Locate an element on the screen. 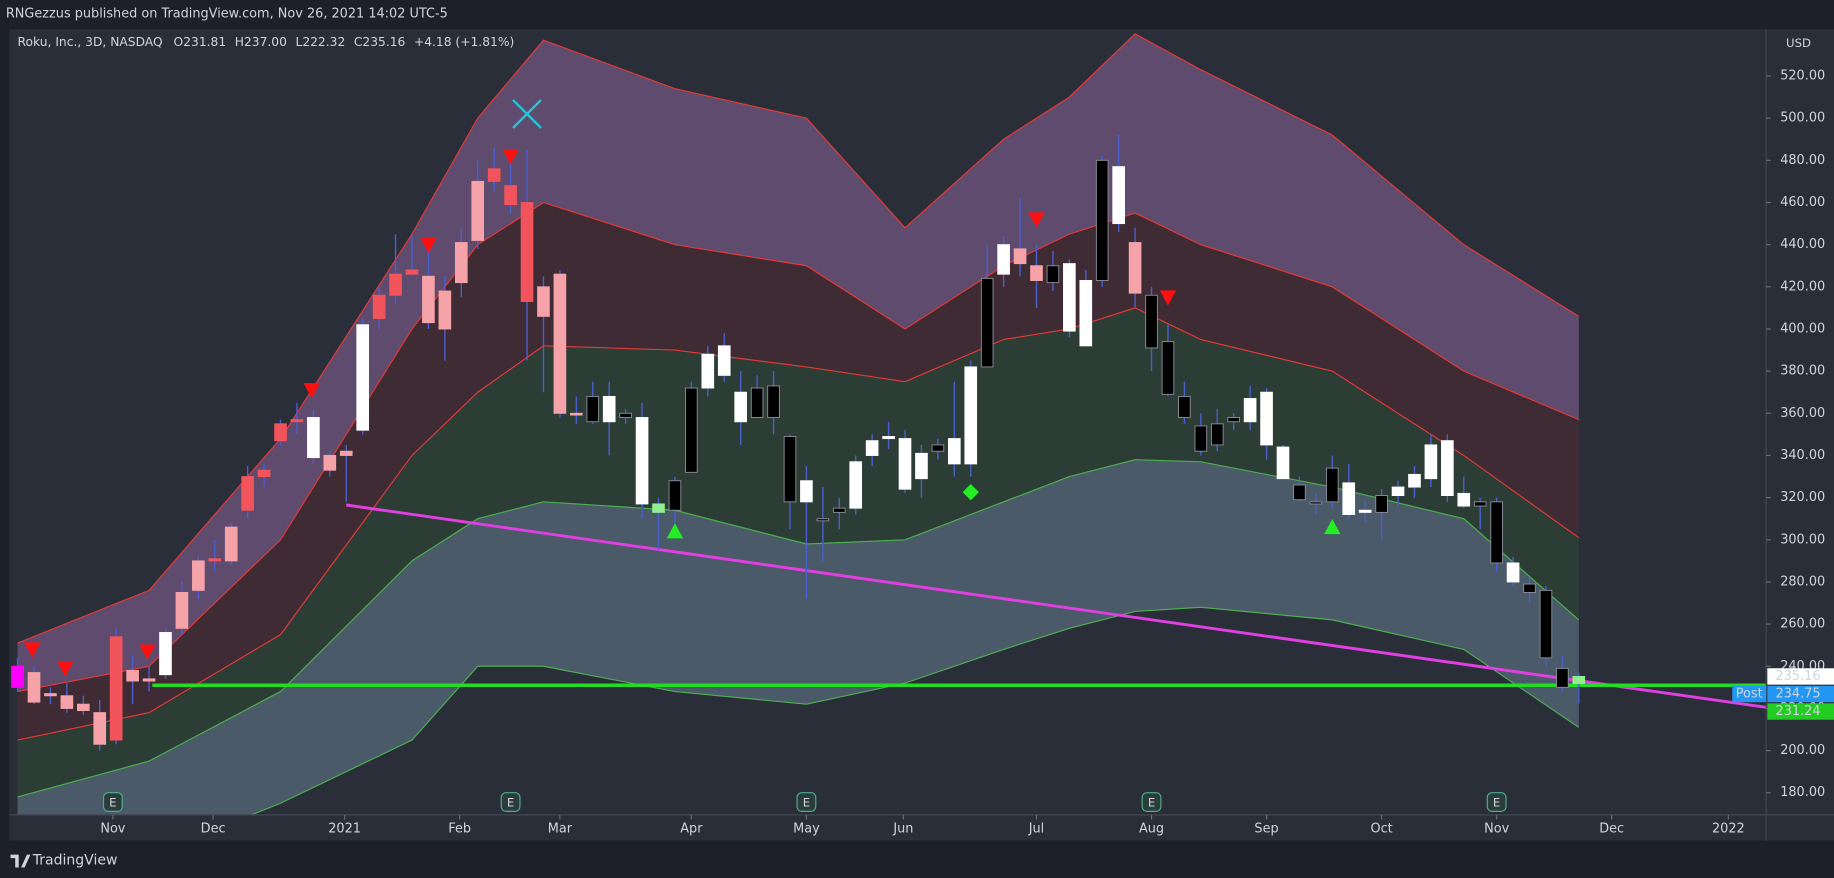  price-label: 234.75 is located at coordinates (1798, 693).